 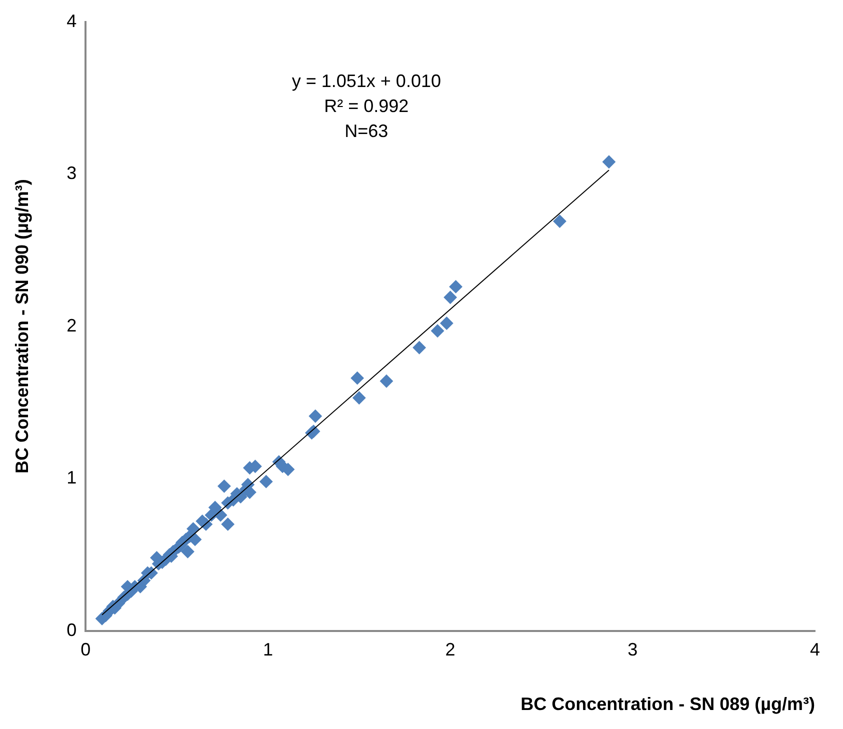 What do you see at coordinates (450, 650) in the screenshot?
I see `x-tick-label: 2` at bounding box center [450, 650].